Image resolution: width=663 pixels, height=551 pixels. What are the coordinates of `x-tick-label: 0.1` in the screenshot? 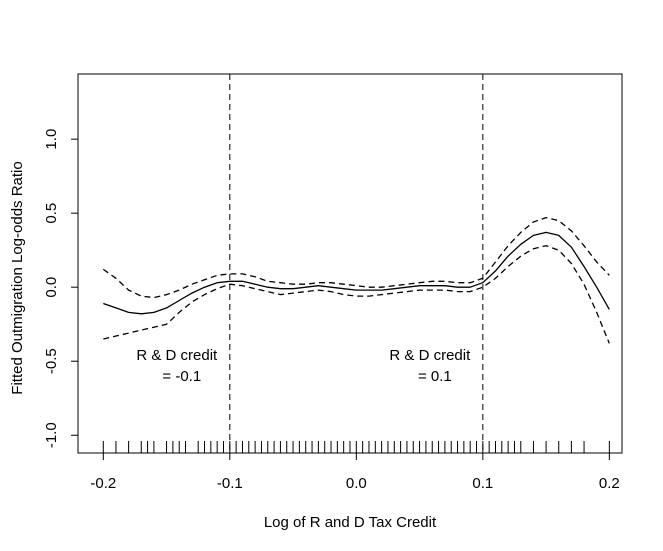 It's located at (482, 483).